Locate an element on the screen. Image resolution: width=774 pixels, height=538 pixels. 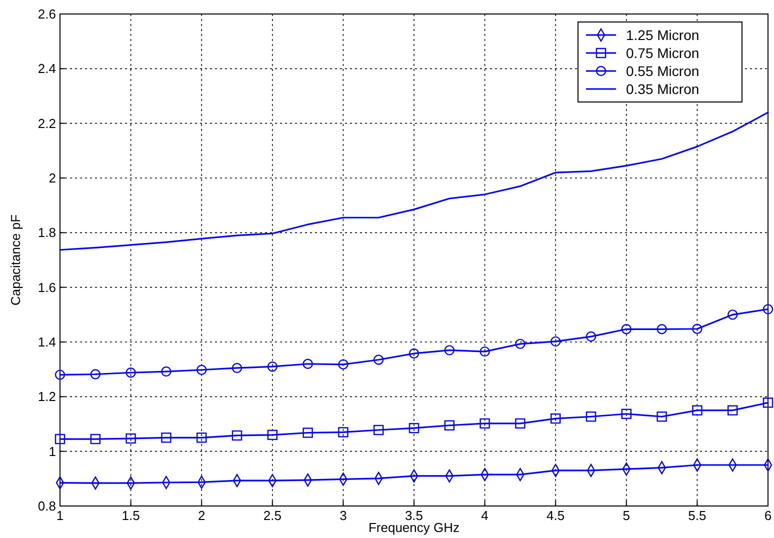
y-tick-label: 2.4 is located at coordinates (47, 68).